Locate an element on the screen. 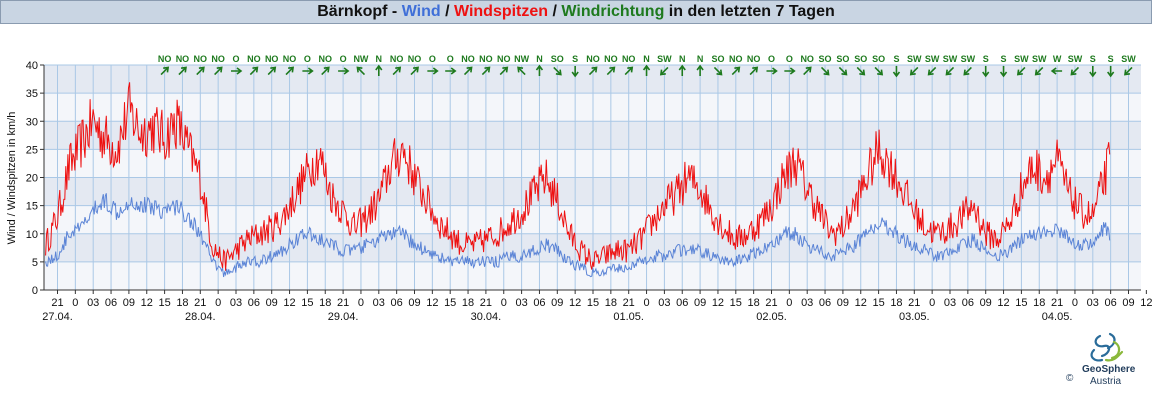  direction-label: S is located at coordinates (1111, 59).